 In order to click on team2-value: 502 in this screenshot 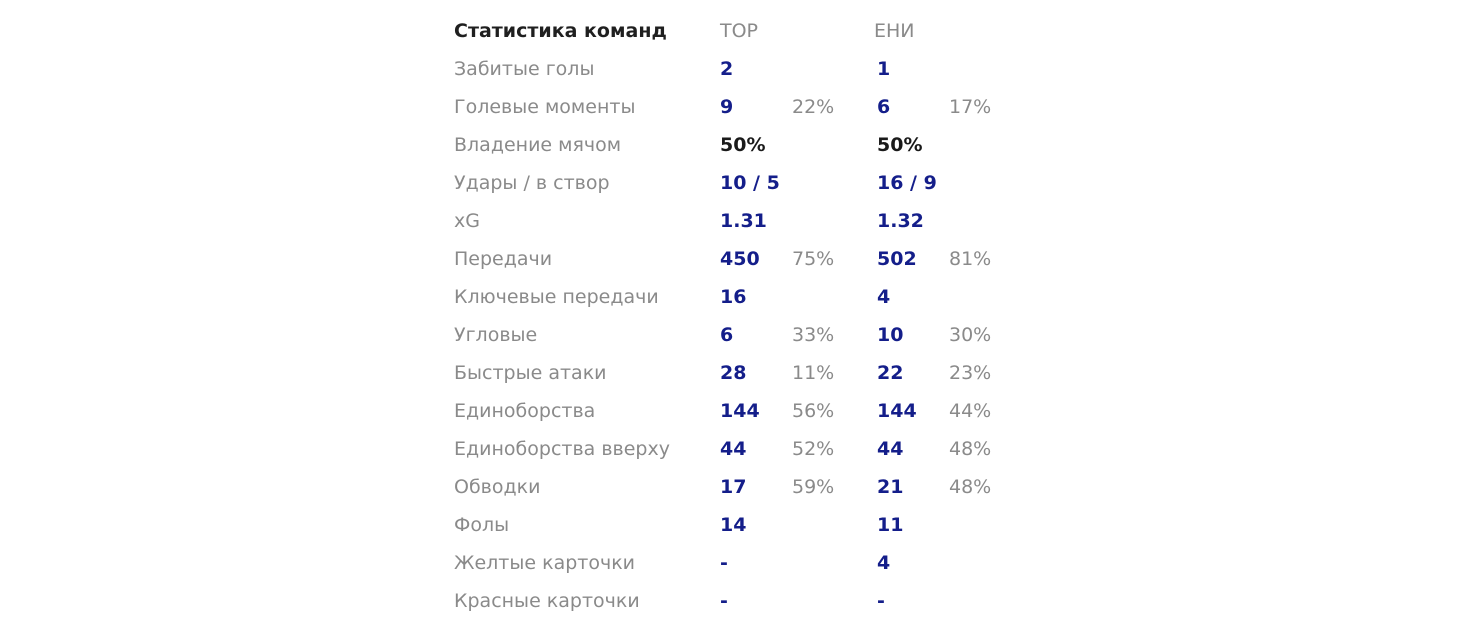, I will do `click(897, 259)`.